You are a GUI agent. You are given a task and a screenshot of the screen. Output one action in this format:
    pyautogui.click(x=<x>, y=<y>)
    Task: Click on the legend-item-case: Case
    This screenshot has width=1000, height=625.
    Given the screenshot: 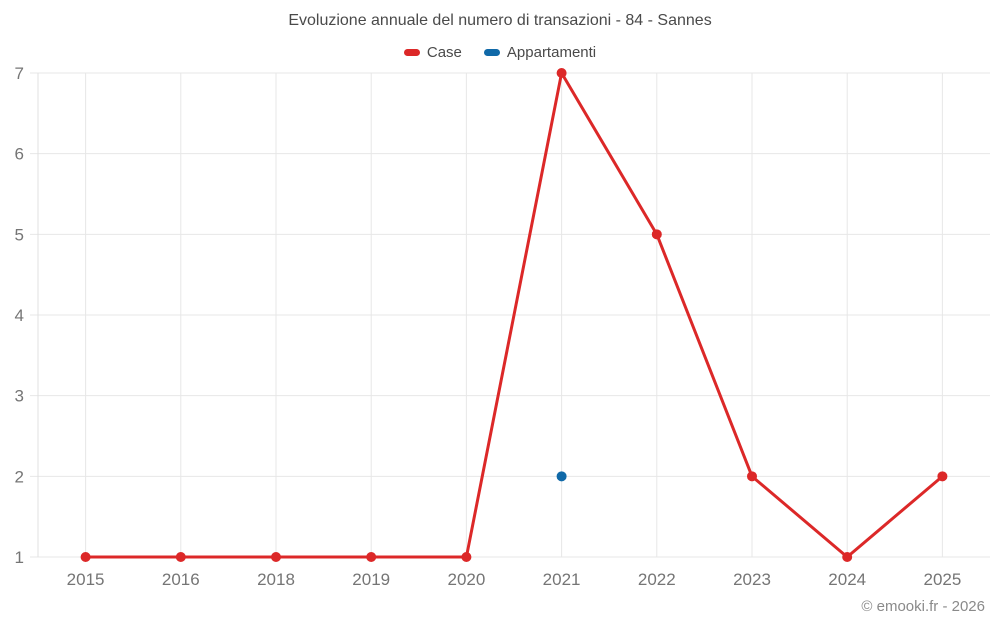 What is the action you would take?
    pyautogui.click(x=432, y=52)
    